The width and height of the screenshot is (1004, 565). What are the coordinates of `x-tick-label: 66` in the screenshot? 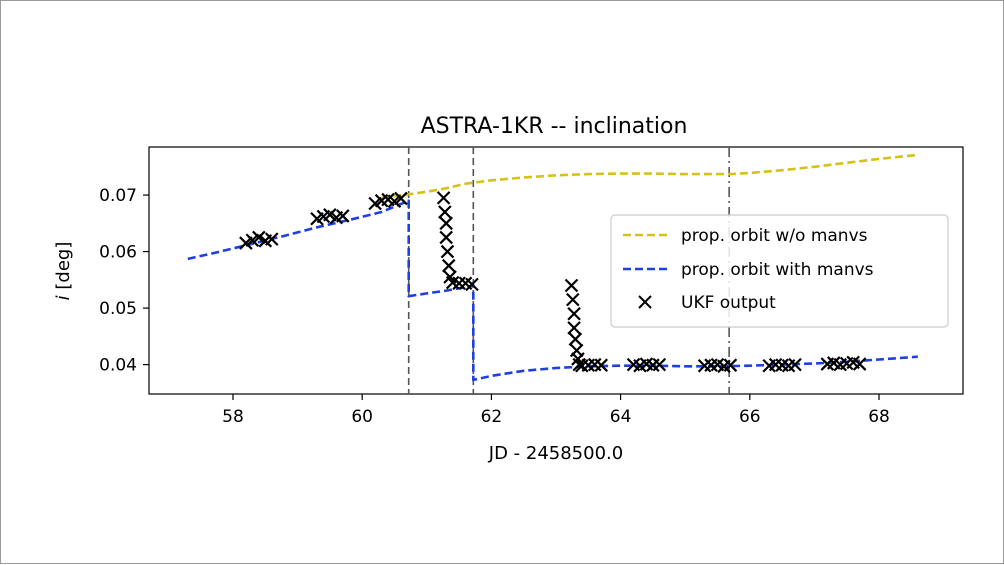 It's located at (750, 417).